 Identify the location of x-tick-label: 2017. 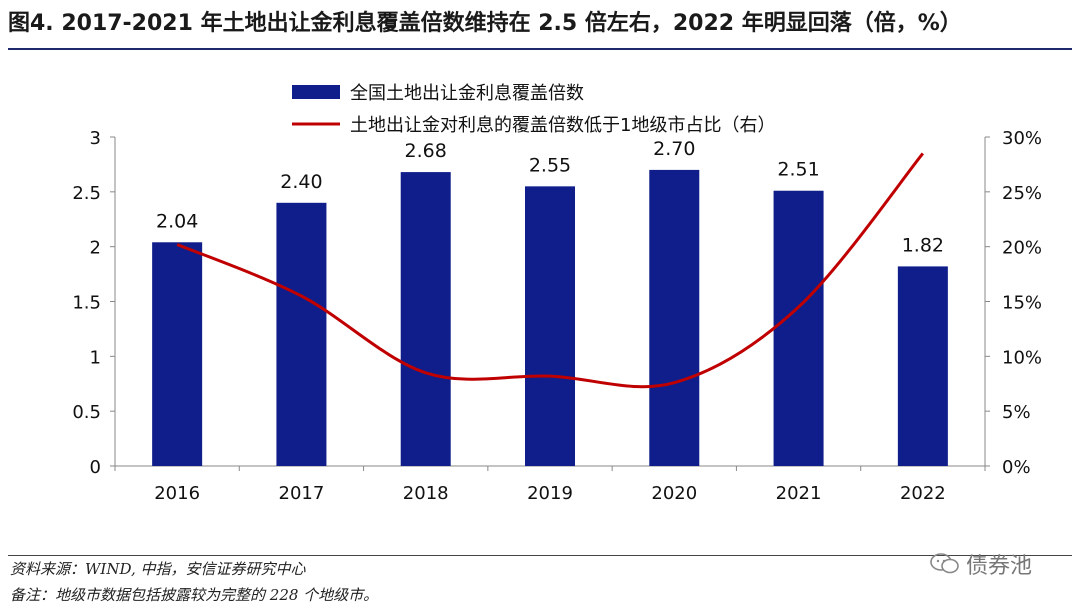
(302, 493).